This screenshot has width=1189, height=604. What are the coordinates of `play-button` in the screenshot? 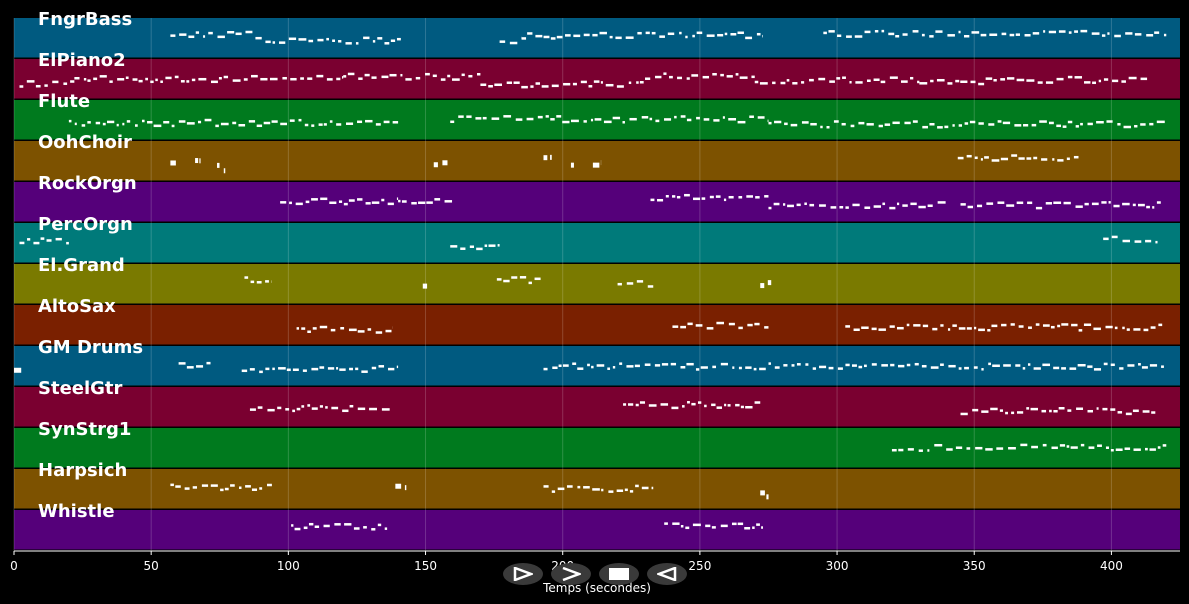 It's located at (523, 574).